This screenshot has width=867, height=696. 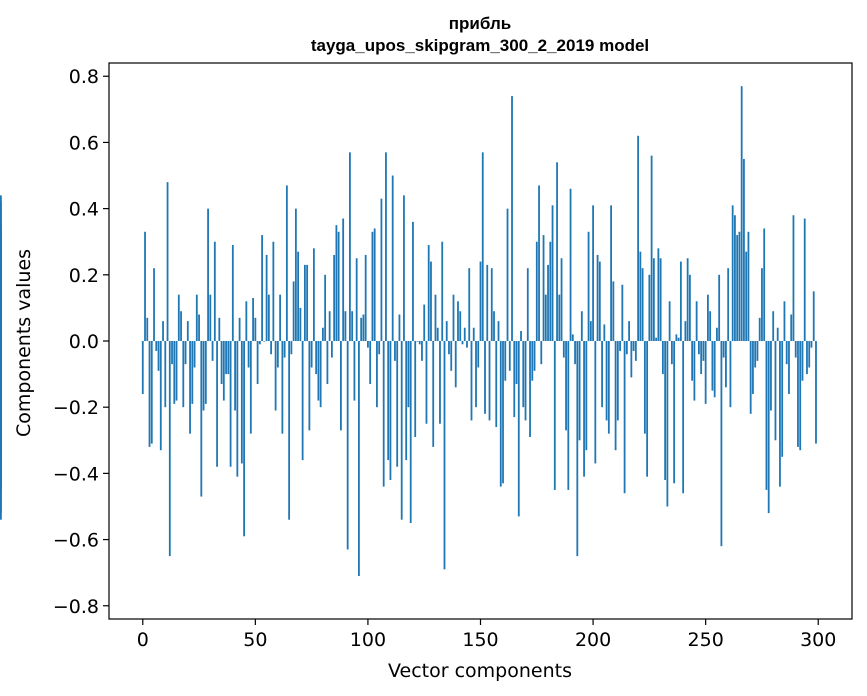 What do you see at coordinates (480, 23) in the screenshot?
I see `chart-title: прибль` at bounding box center [480, 23].